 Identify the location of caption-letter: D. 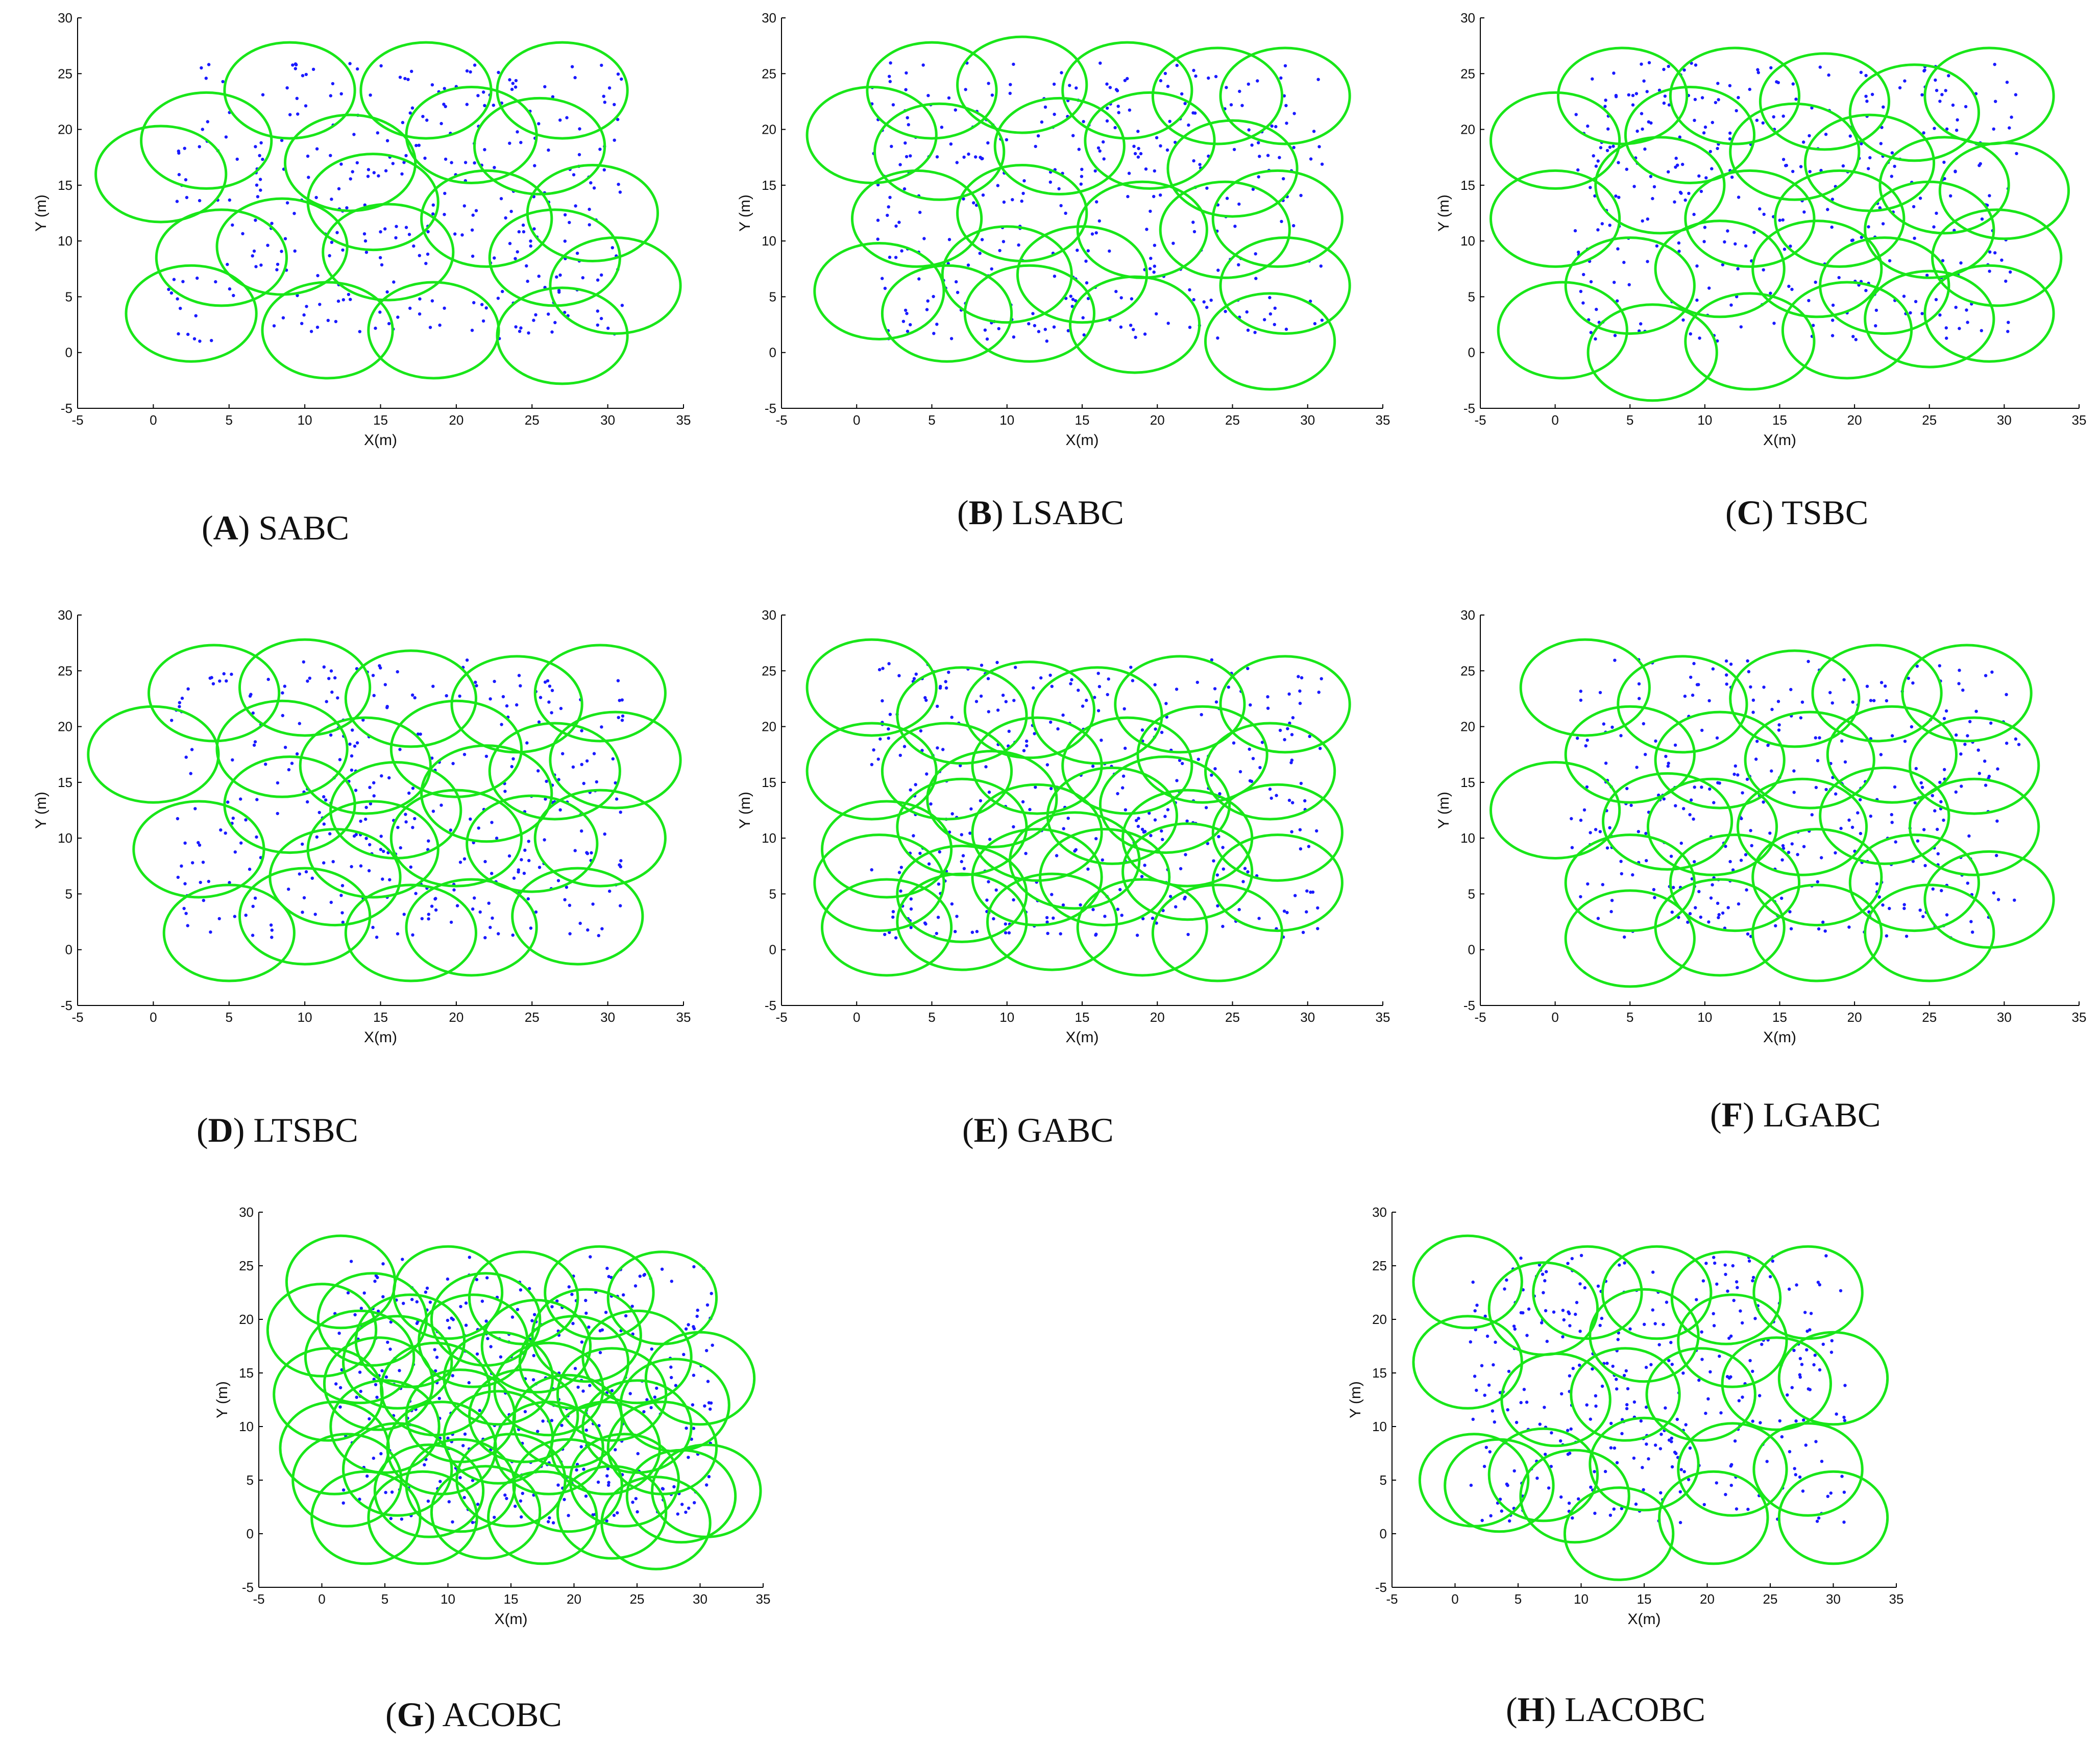
(220, 1130).